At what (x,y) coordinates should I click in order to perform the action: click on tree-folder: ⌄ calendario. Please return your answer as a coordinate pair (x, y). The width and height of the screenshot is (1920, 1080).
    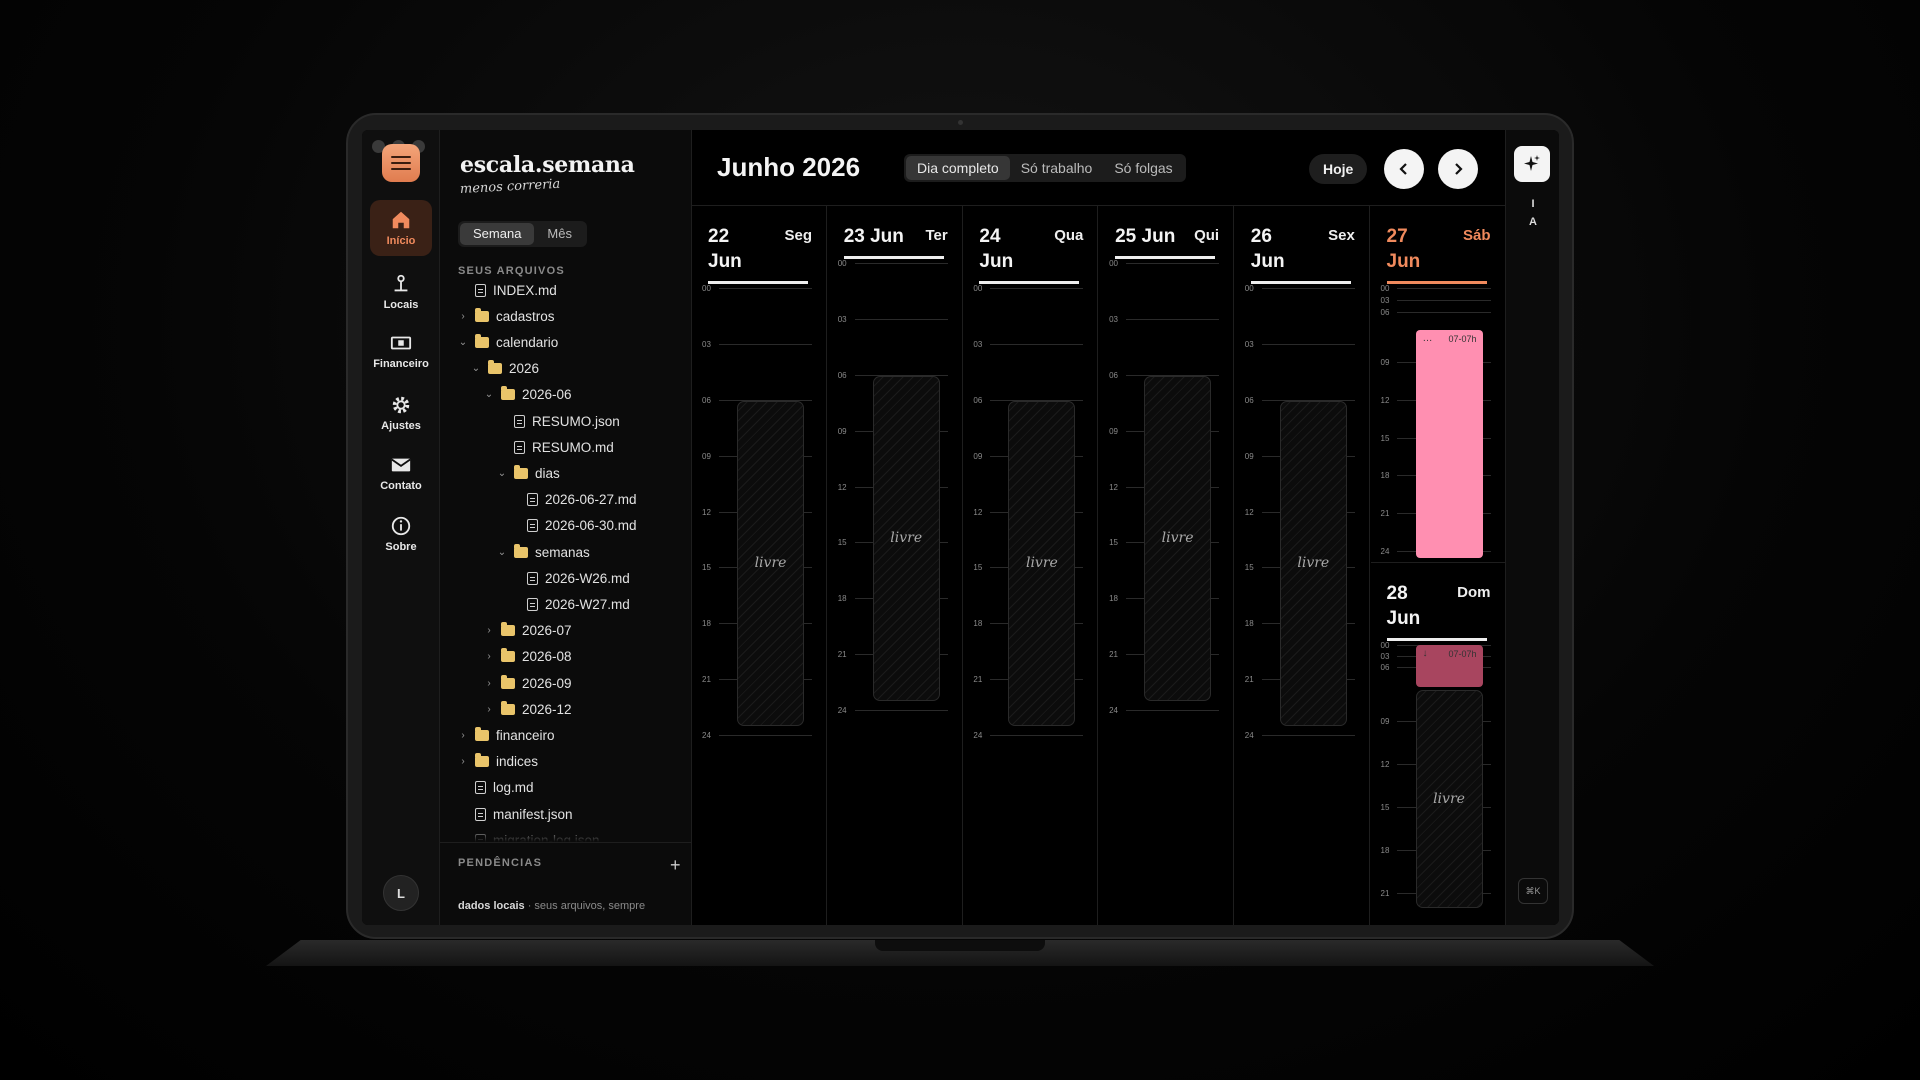
    Looking at the image, I should click on (508, 342).